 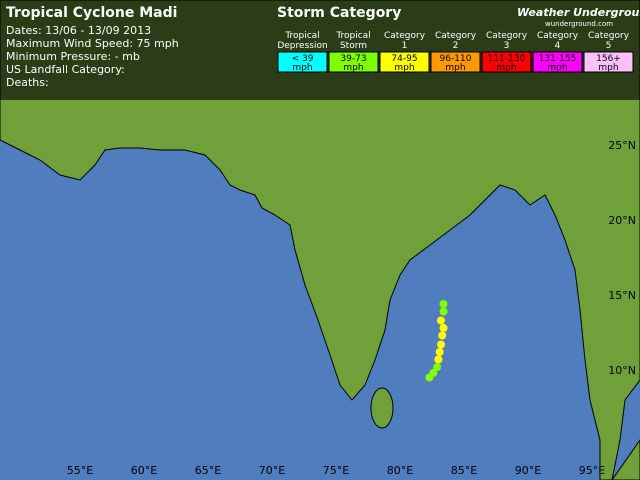 I want to click on legend-range: 111-130, so click(x=507, y=59).